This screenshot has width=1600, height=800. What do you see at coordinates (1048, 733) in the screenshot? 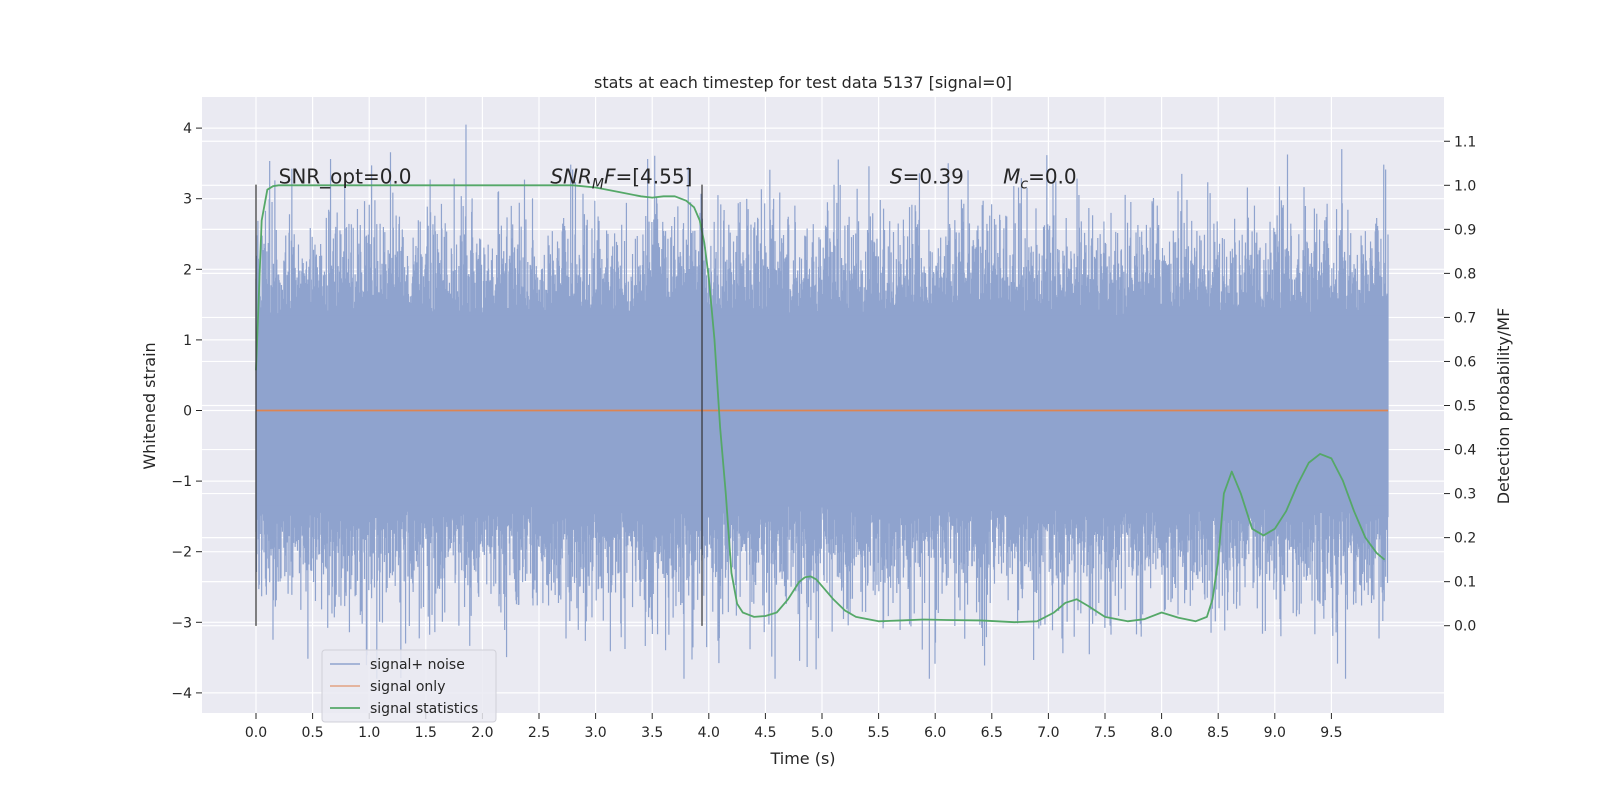
I see `x-tick-label: 7.0` at bounding box center [1048, 733].